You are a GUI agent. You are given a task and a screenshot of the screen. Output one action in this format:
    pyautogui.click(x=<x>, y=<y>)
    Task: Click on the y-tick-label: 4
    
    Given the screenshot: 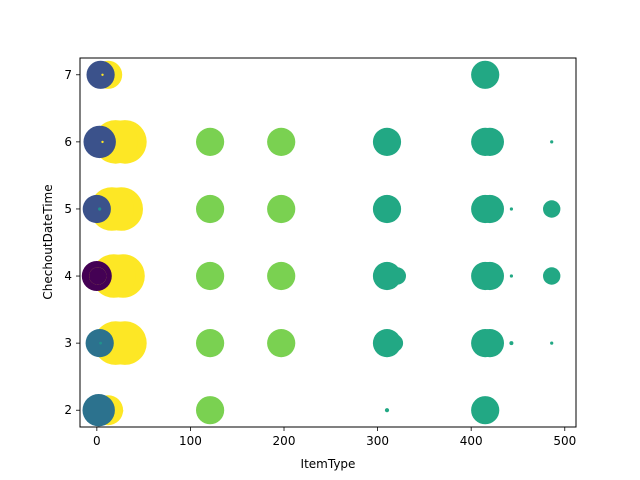 What is the action you would take?
    pyautogui.click(x=68, y=276)
    